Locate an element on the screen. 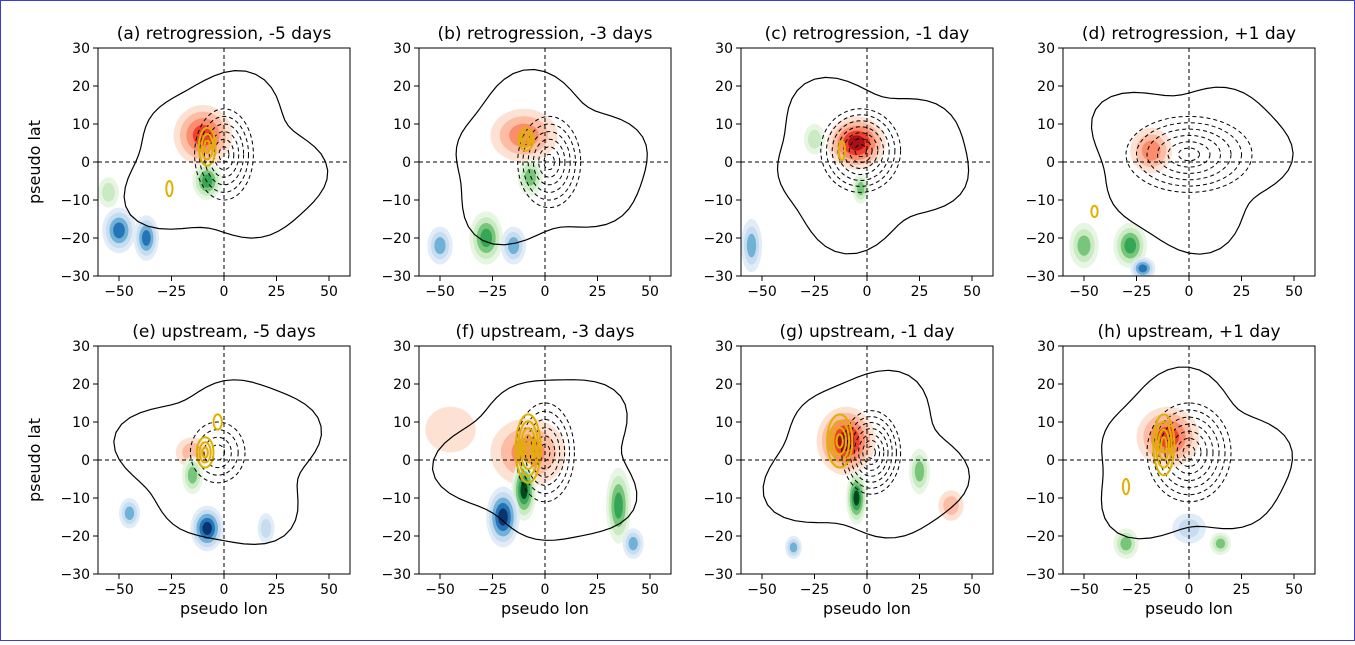 Image resolution: width=1355 pixels, height=645 pixels. y-axis-label: pseudo lat is located at coordinates (34, 460).